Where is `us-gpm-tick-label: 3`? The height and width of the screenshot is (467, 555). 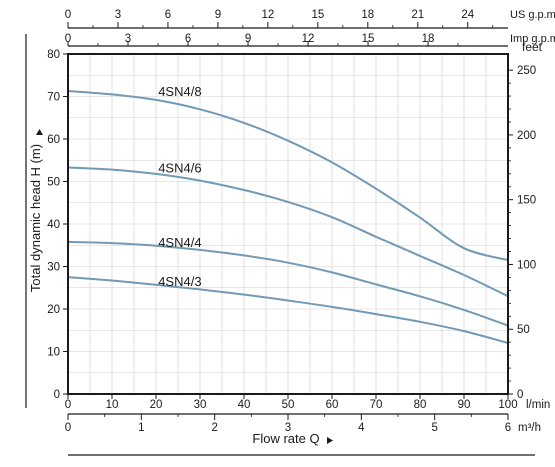 us-gpm-tick-label: 3 is located at coordinates (118, 15).